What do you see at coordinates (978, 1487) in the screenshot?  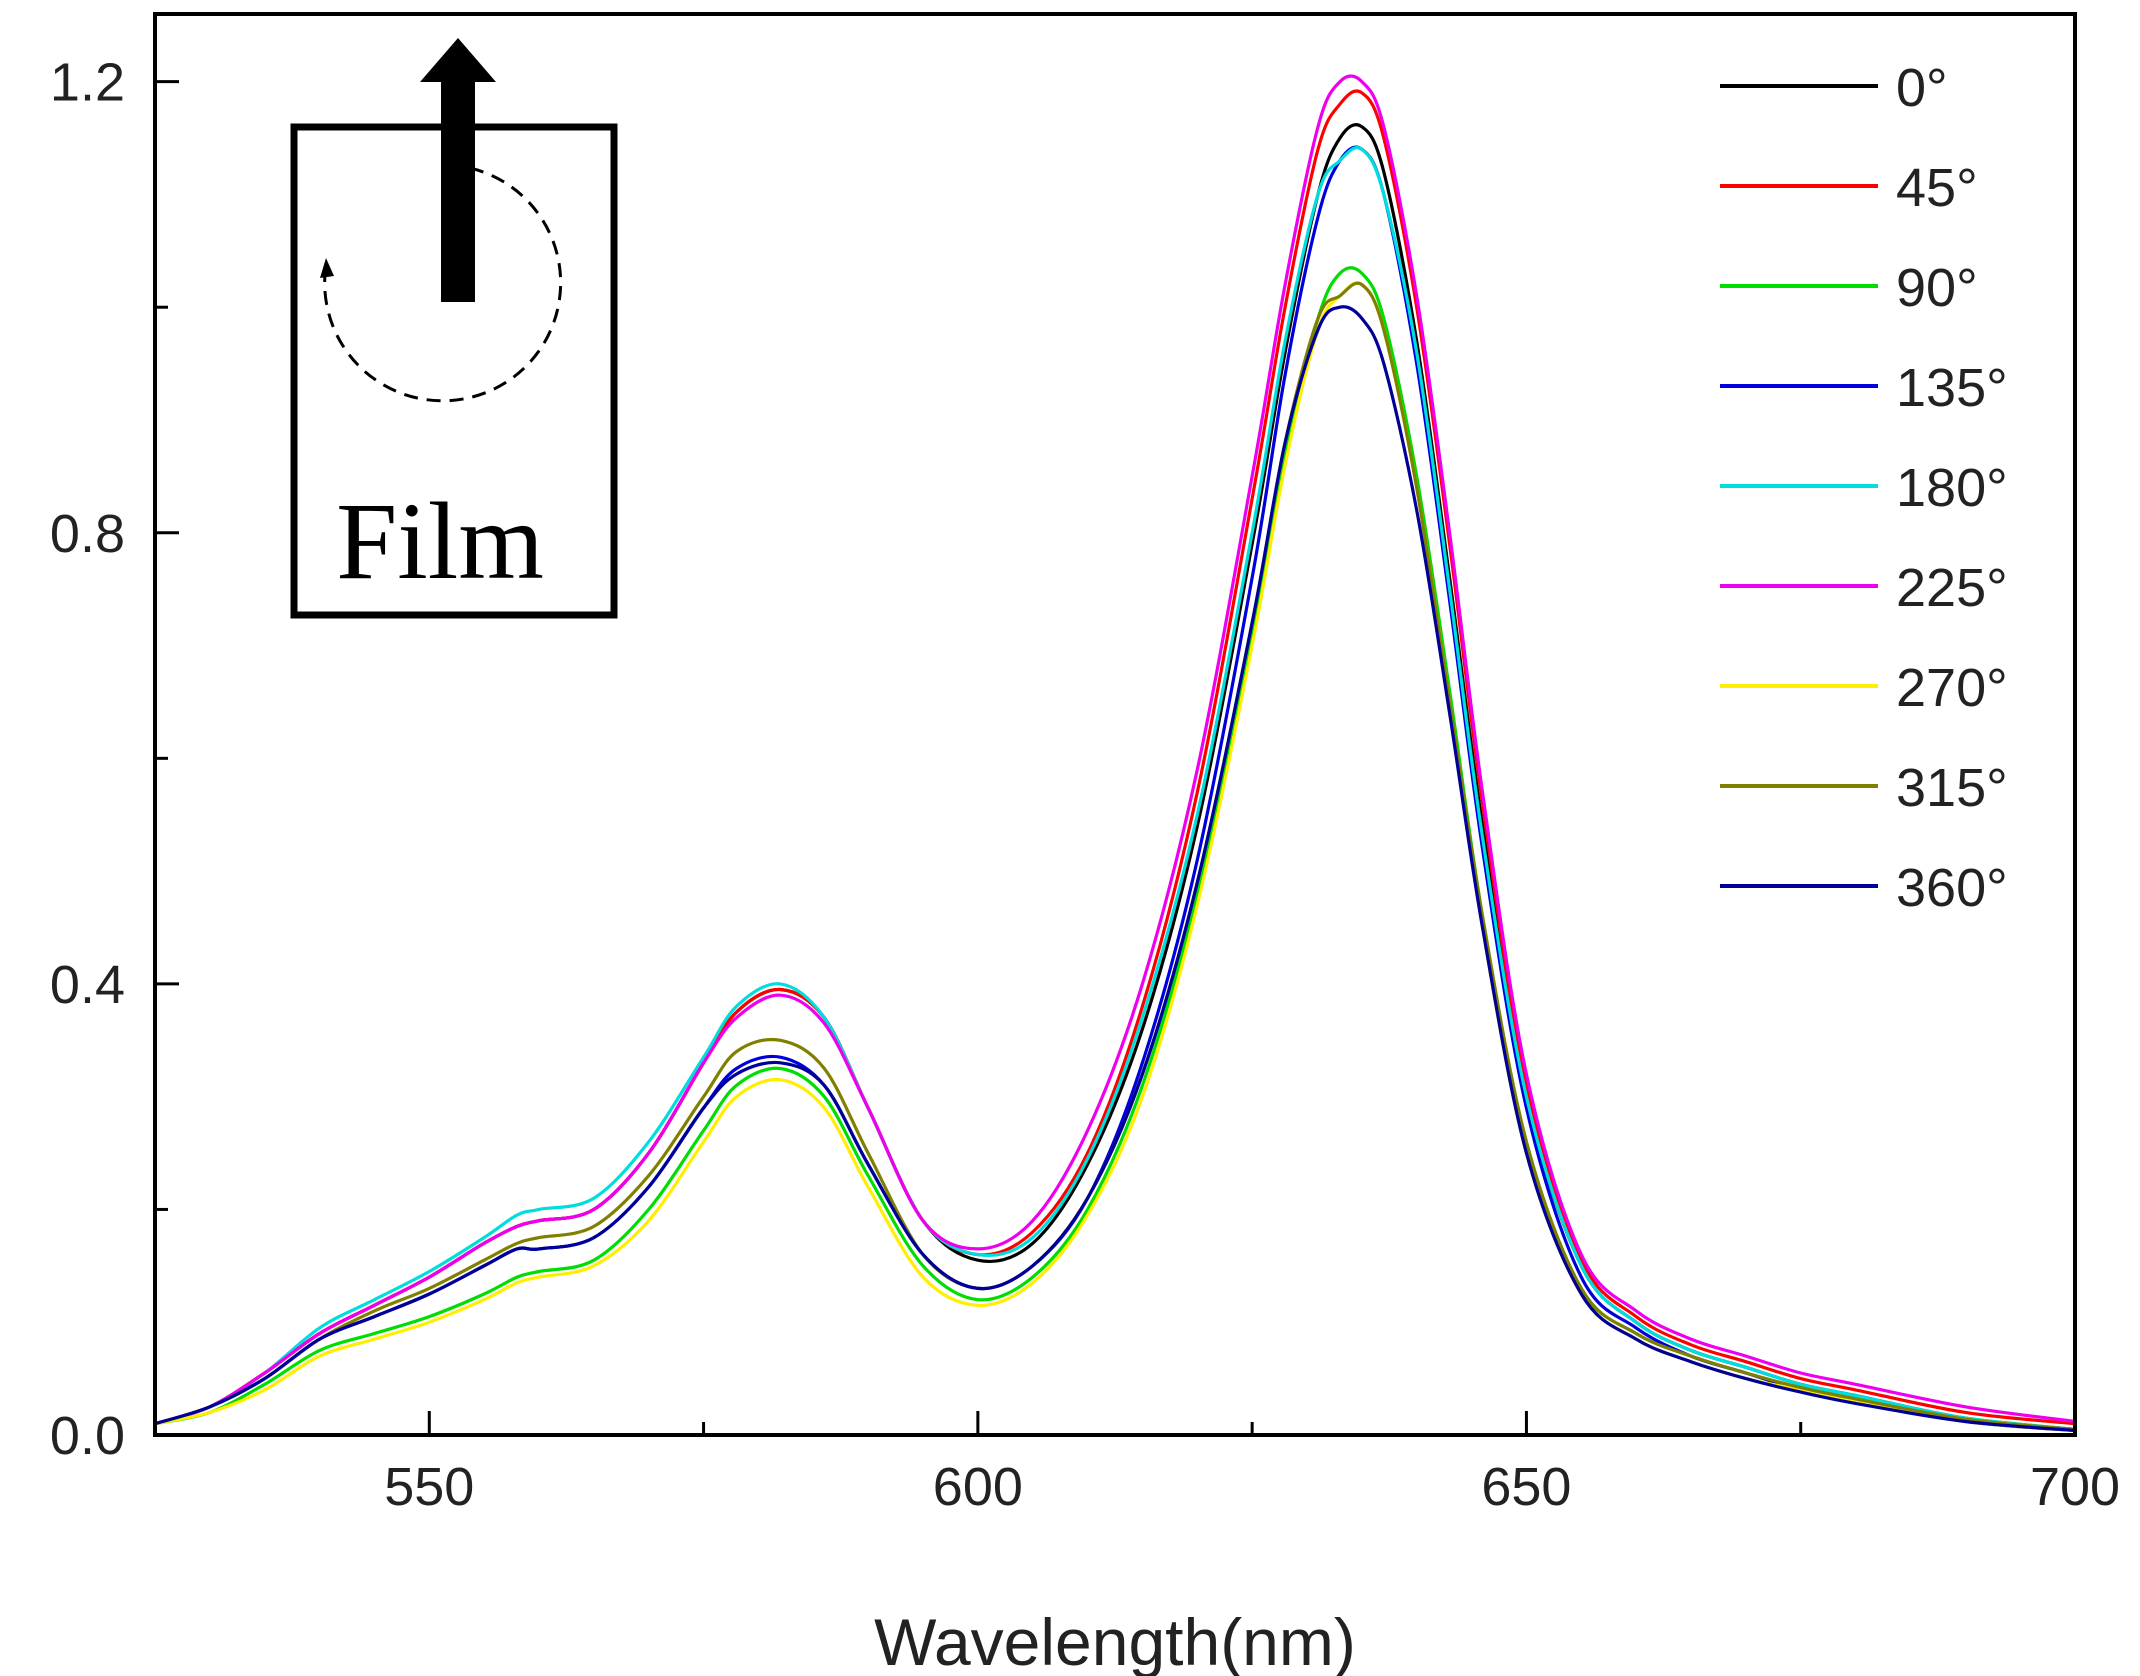 I see `x-tick-label: 600` at bounding box center [978, 1487].